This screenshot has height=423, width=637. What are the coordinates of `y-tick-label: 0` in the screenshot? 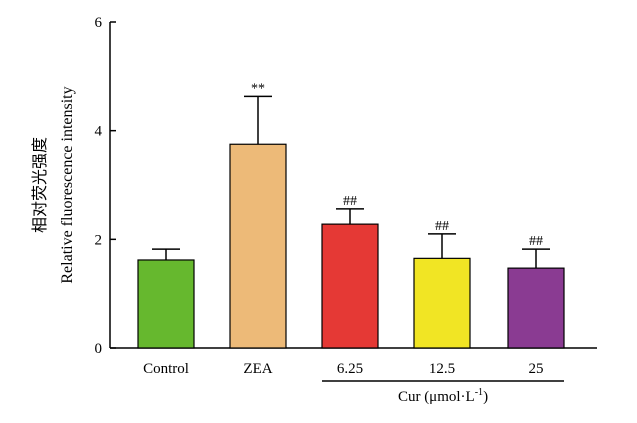 It's located at (99, 349).